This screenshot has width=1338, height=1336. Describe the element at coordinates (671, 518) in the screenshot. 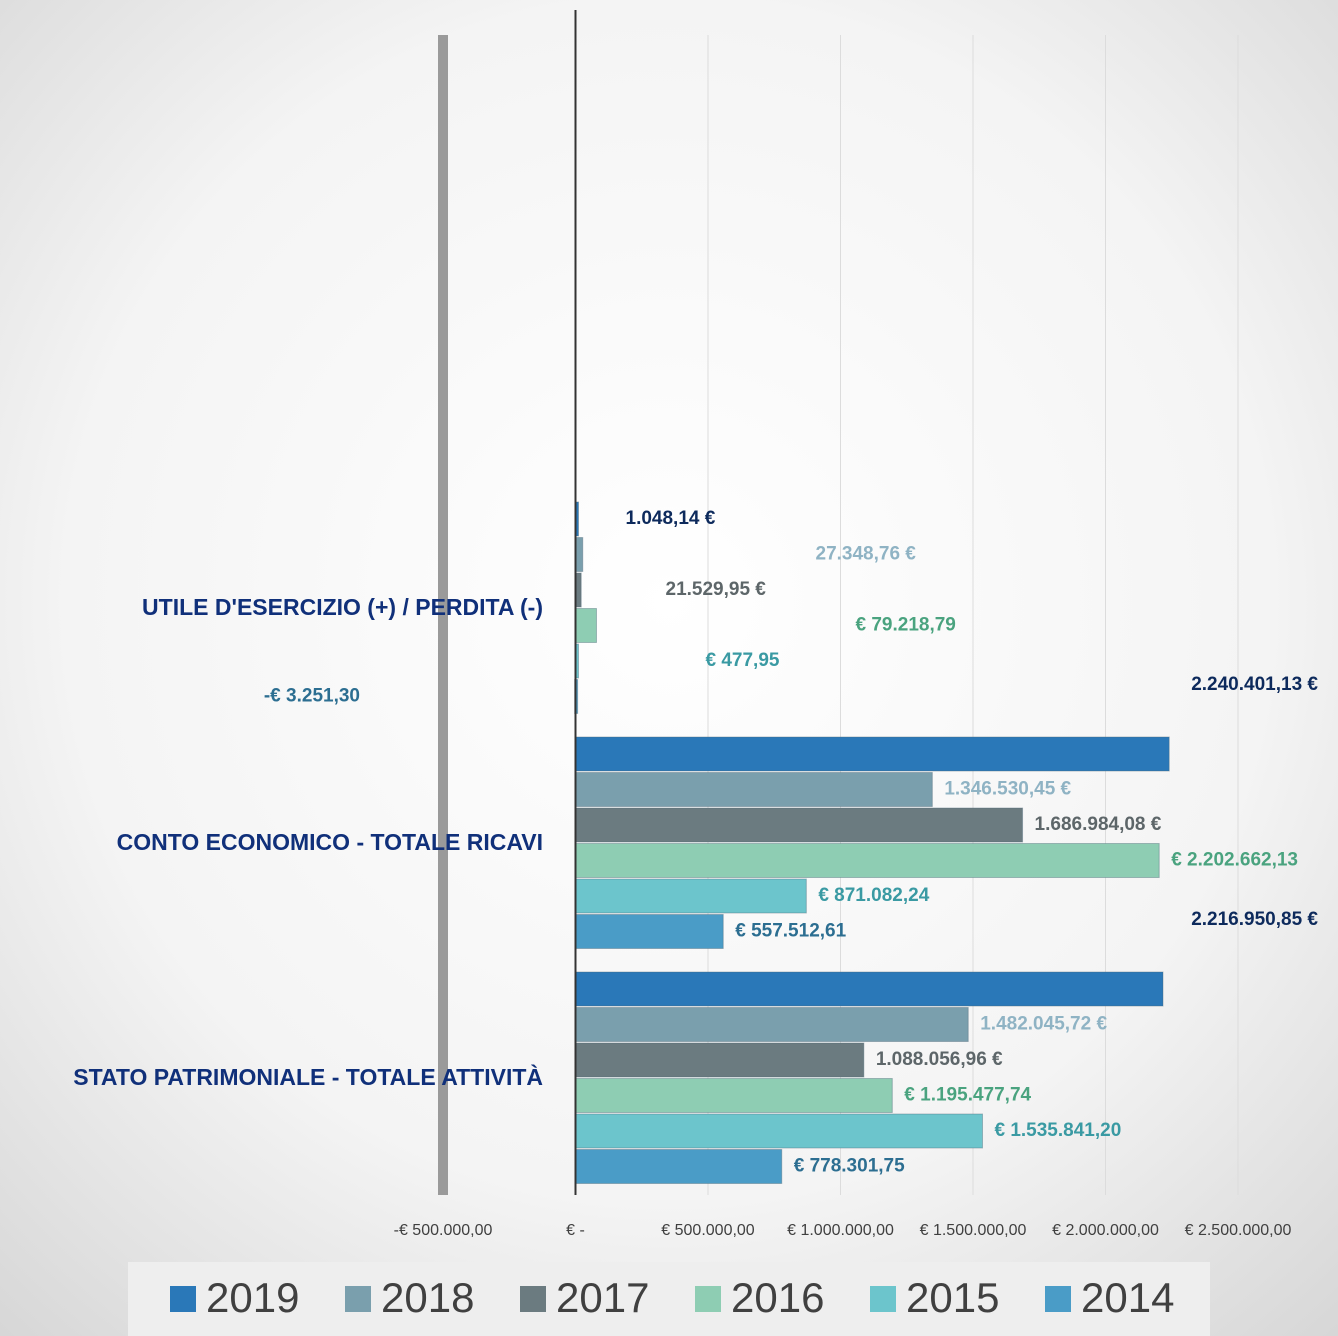

I see `data-label: 1.048,14 €` at that location.